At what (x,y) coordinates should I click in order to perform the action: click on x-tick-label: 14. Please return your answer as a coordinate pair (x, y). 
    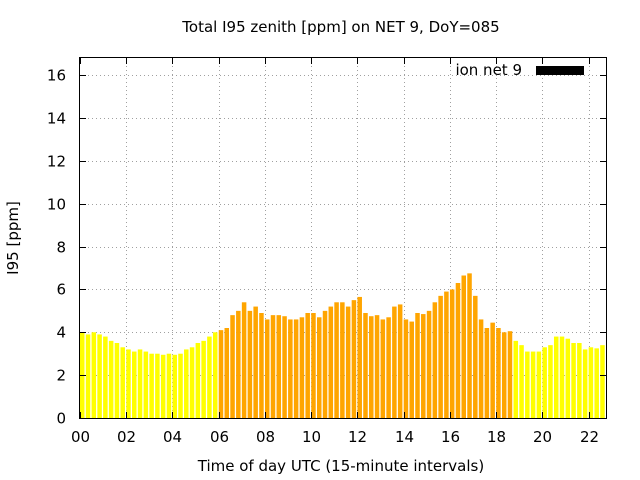
    Looking at the image, I should click on (404, 437).